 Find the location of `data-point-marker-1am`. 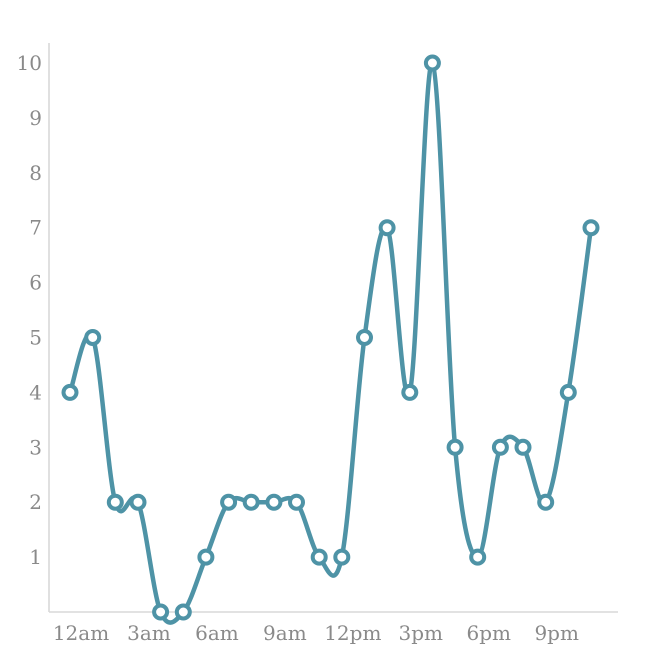

data-point-marker-1am is located at coordinates (93, 337).